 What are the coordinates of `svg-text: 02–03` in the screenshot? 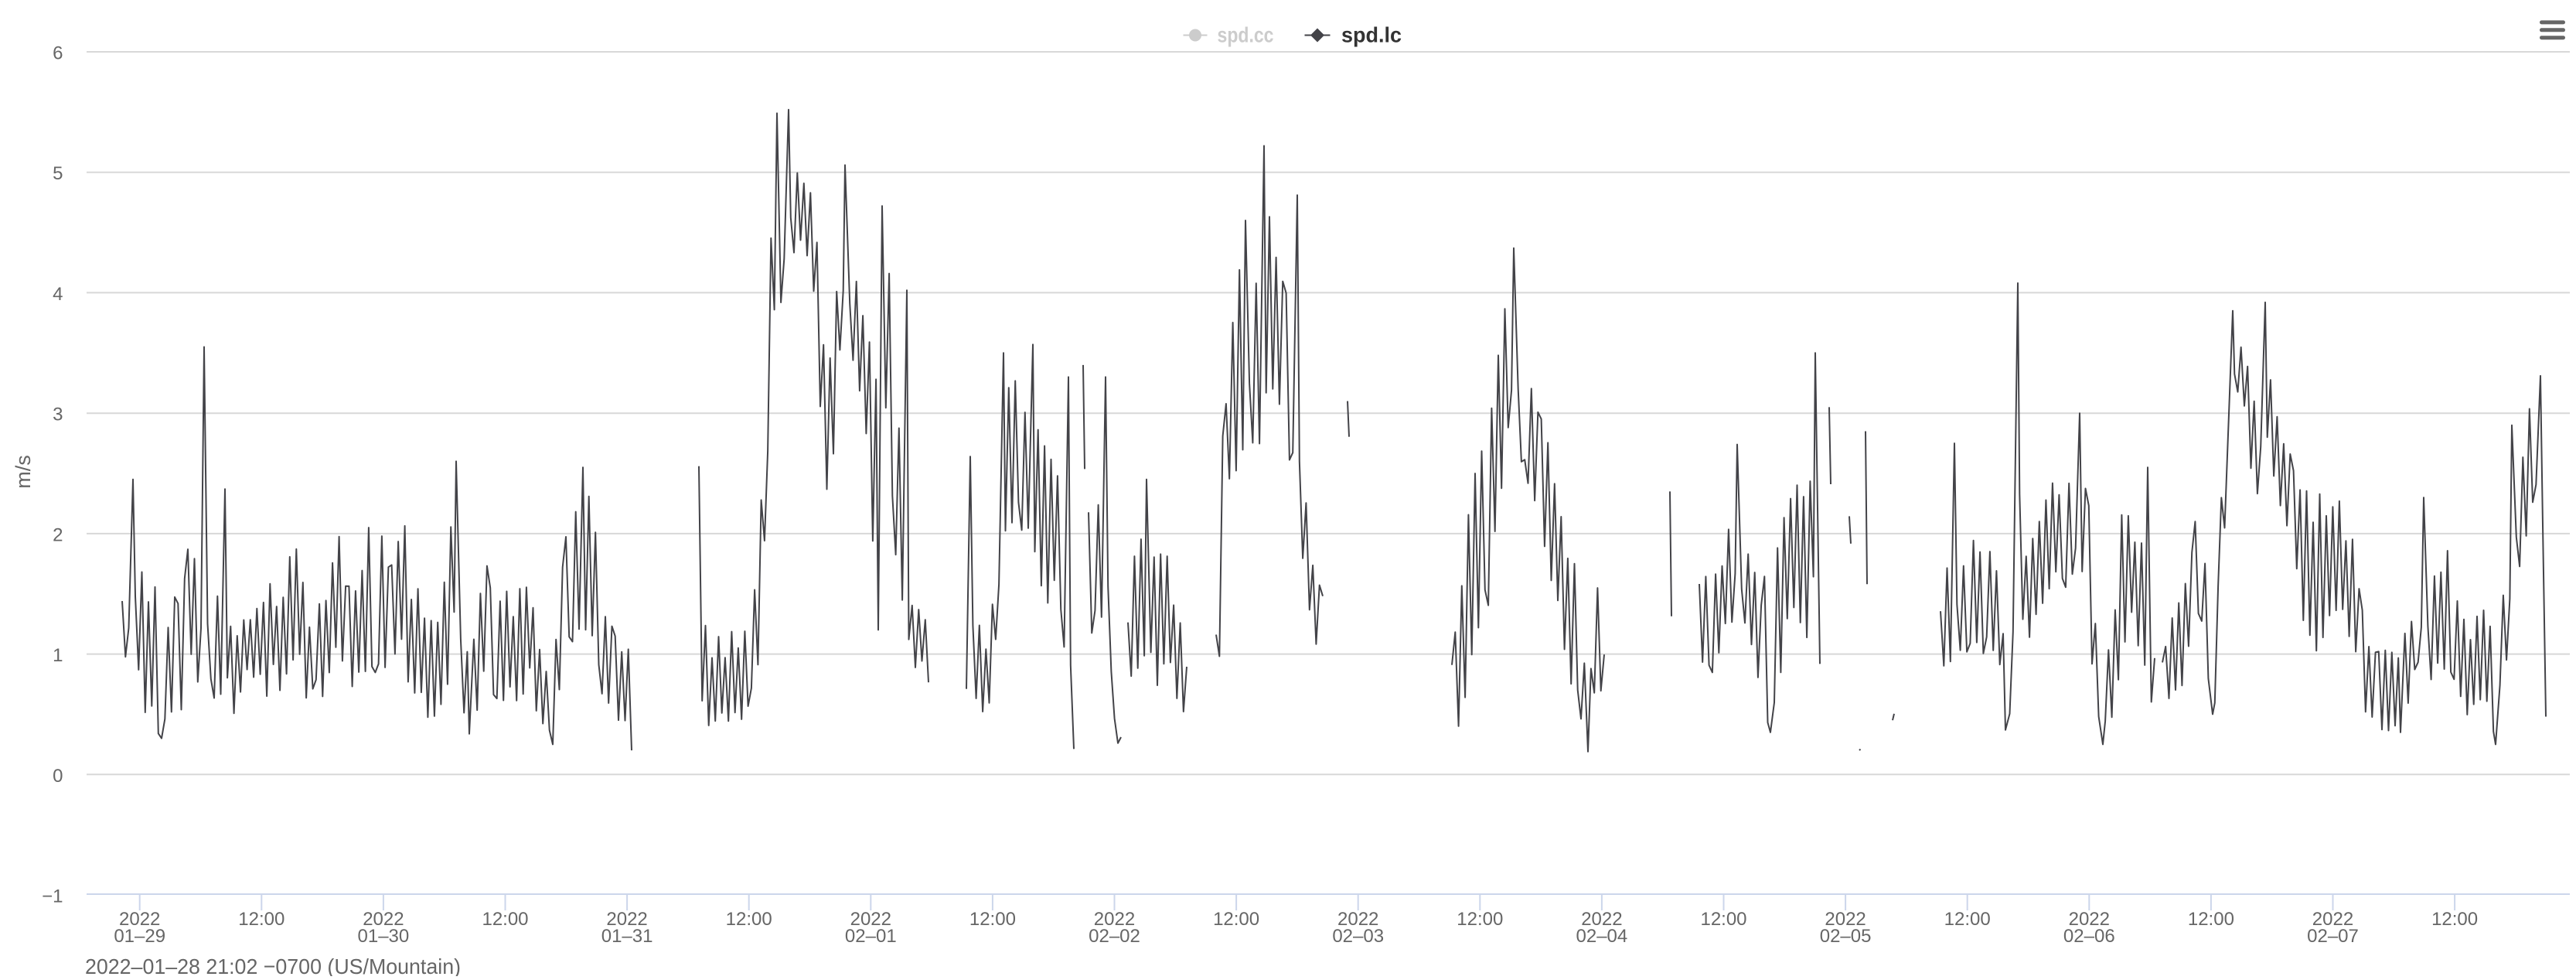 It's located at (1358, 937).